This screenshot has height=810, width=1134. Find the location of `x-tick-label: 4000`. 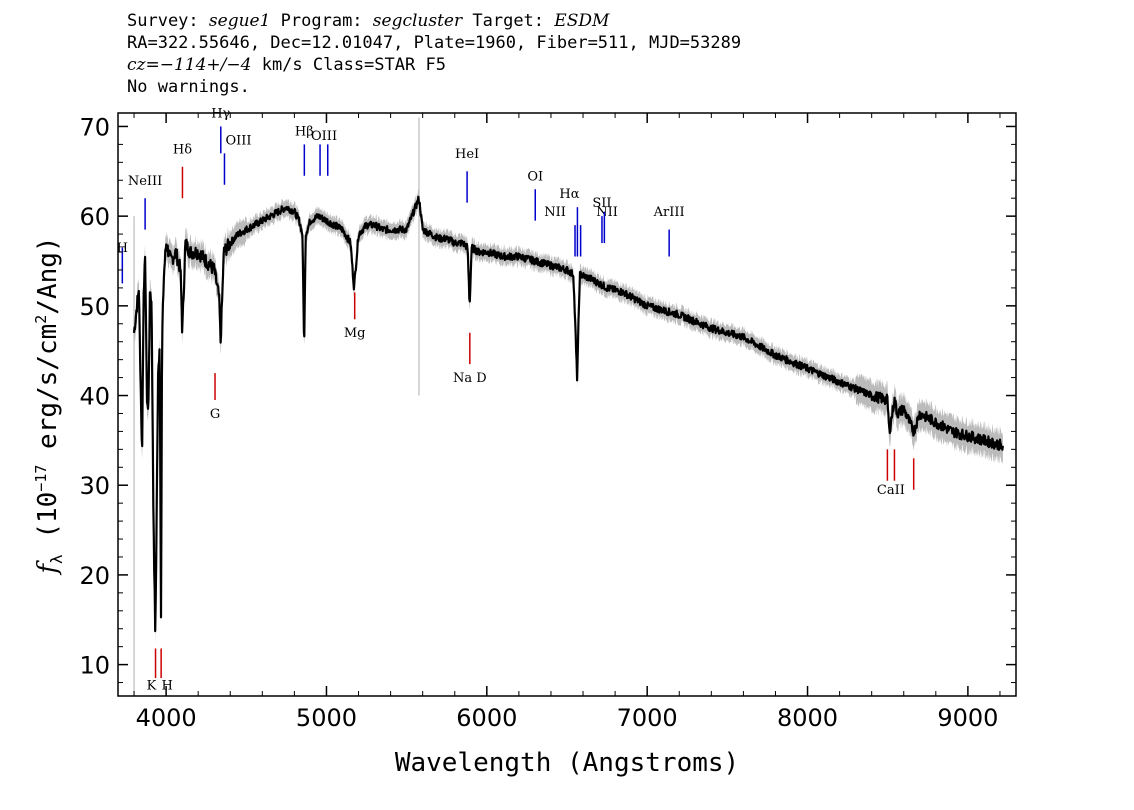

x-tick-label: 4000 is located at coordinates (166, 718).